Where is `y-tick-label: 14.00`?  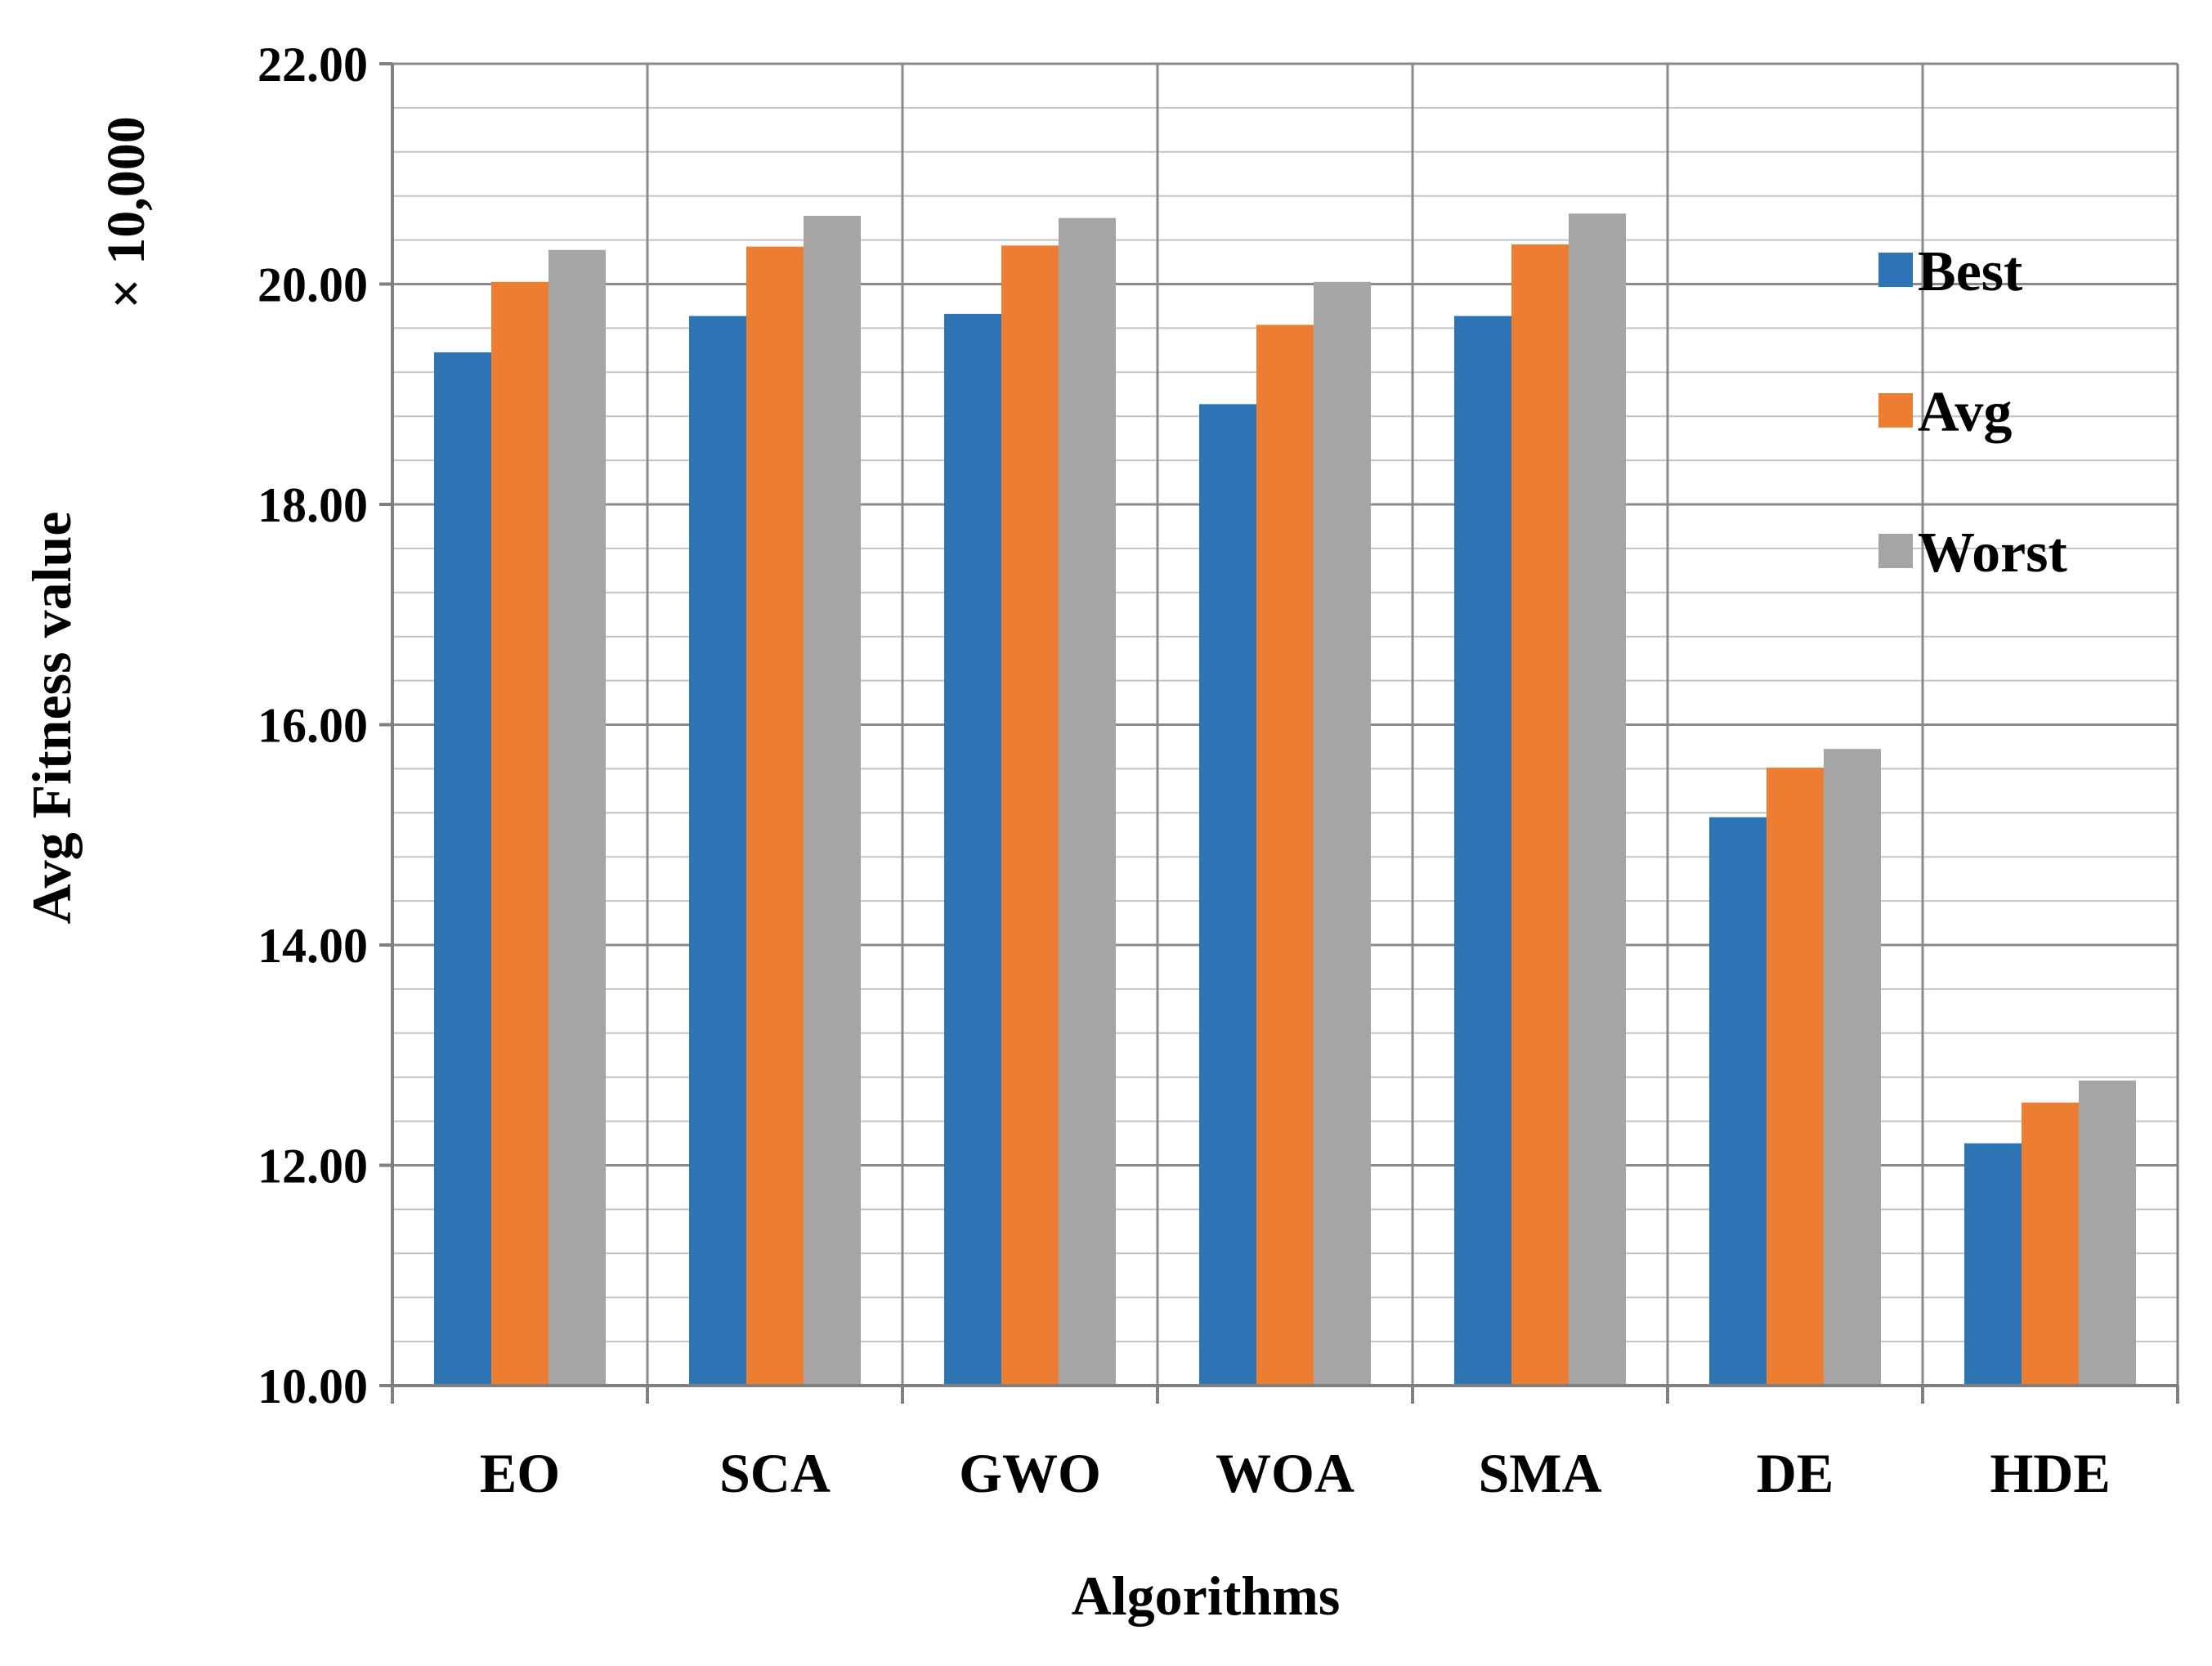
y-tick-label: 14.00 is located at coordinates (312, 946).